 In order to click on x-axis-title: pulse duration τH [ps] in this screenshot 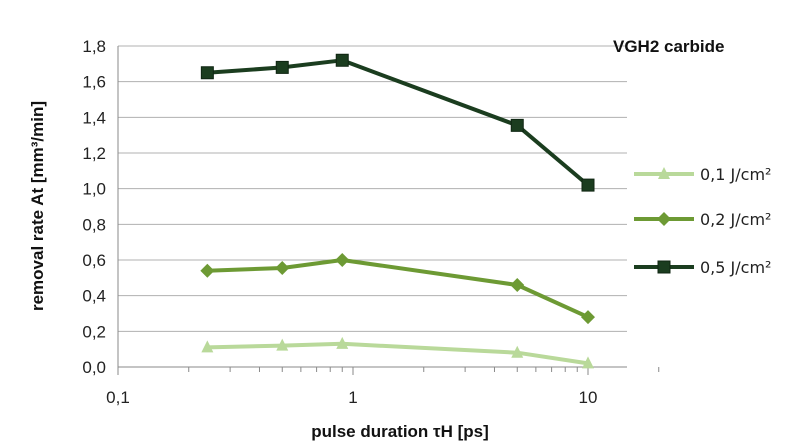, I will do `click(400, 431)`.